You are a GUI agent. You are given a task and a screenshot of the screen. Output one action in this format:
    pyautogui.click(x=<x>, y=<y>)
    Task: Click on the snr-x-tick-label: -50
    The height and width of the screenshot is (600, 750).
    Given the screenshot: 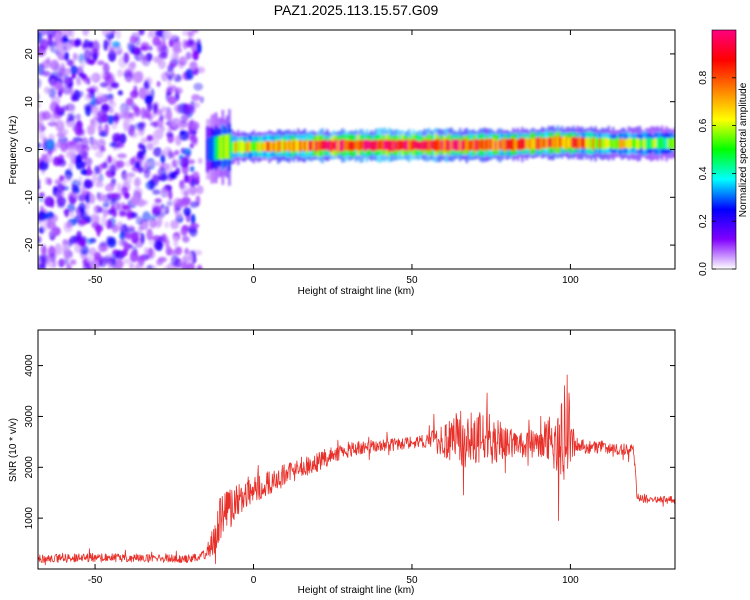 What is the action you would take?
    pyautogui.click(x=95, y=580)
    